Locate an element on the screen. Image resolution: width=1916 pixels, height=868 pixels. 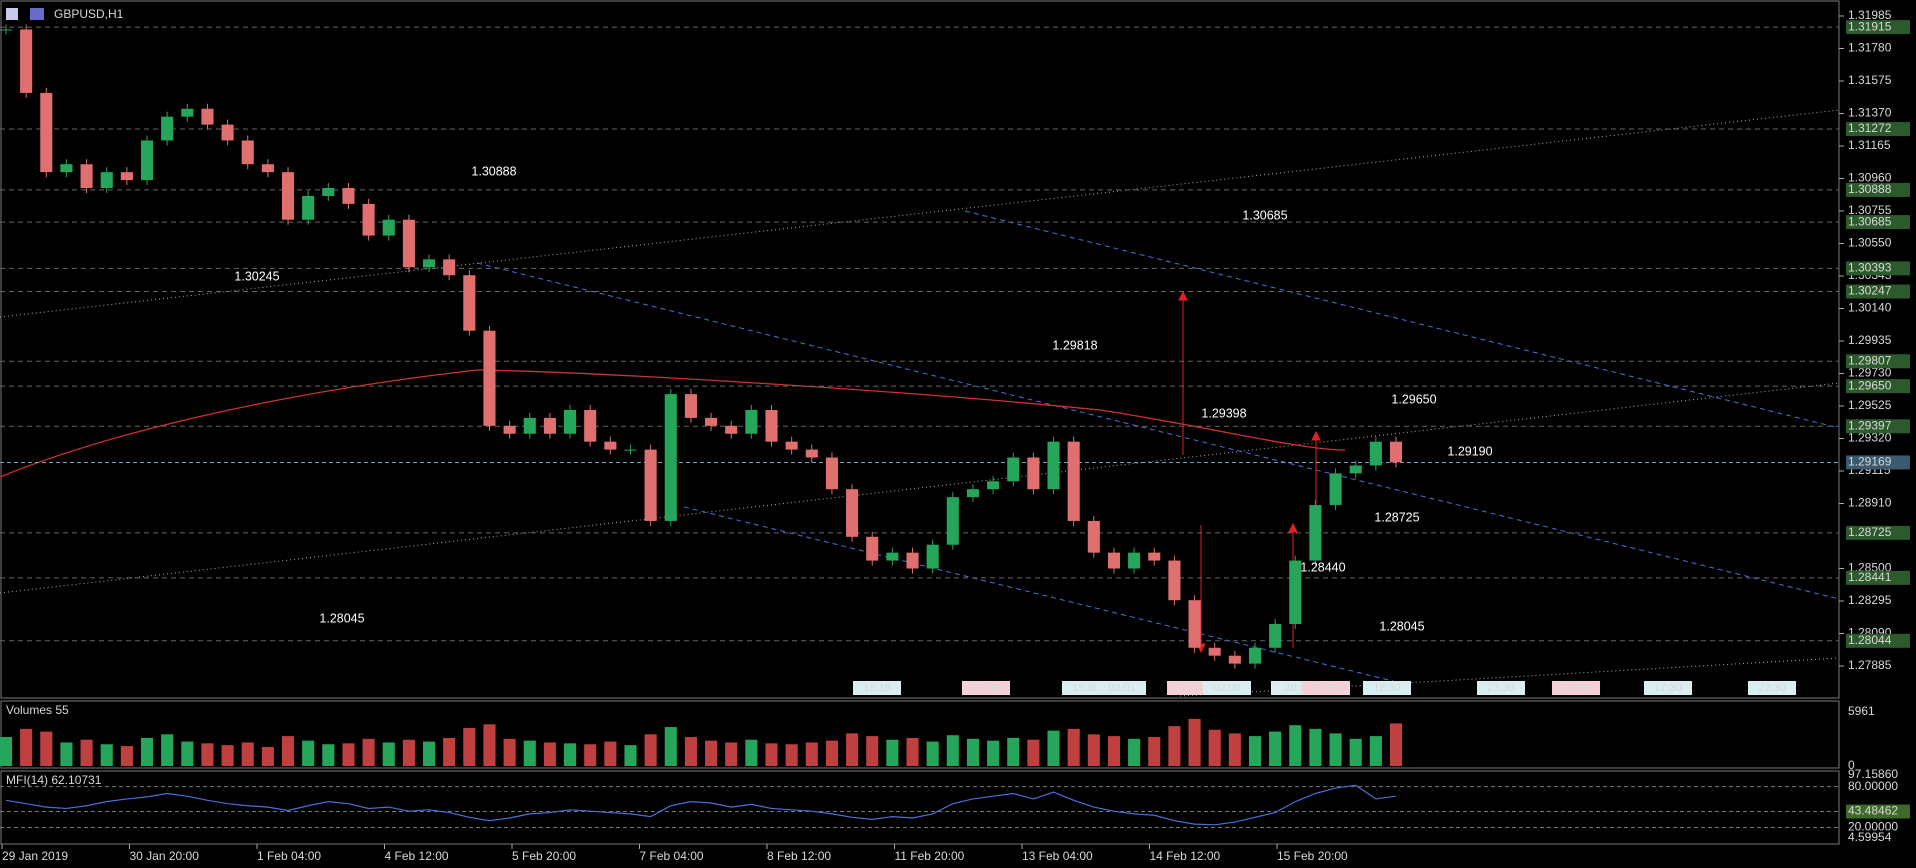
price-annotation: 1.30245 is located at coordinates (256, 276).